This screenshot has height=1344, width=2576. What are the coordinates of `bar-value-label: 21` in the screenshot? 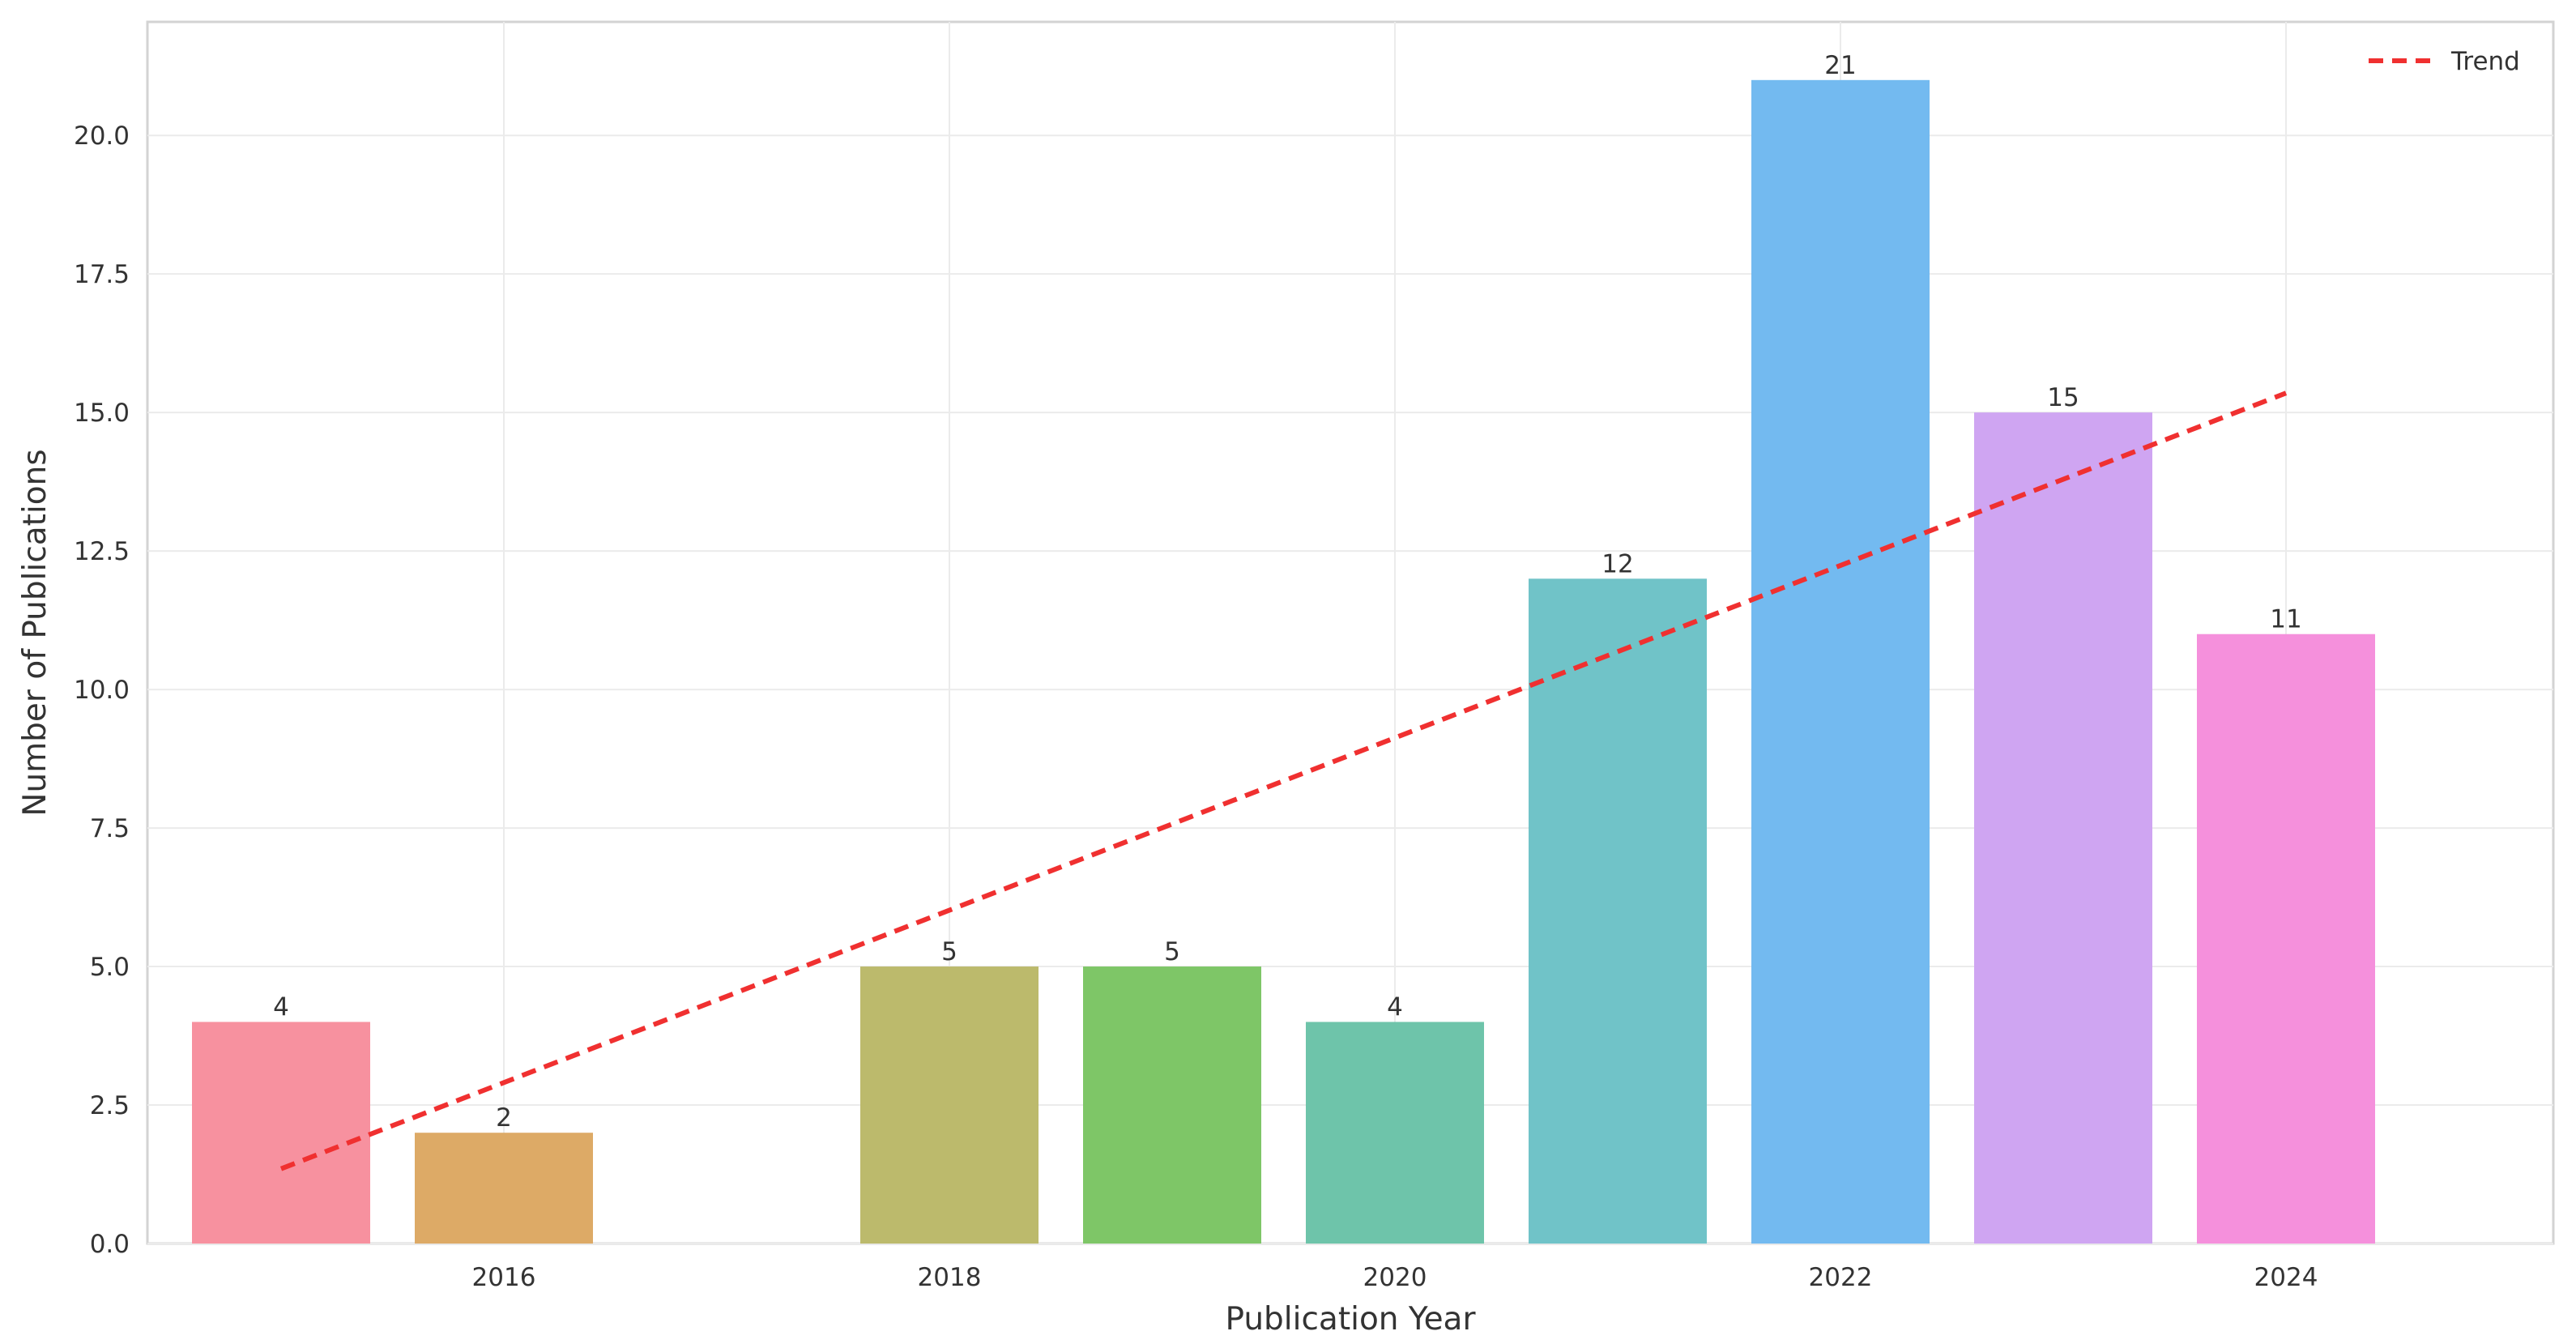 It's located at (1840, 65).